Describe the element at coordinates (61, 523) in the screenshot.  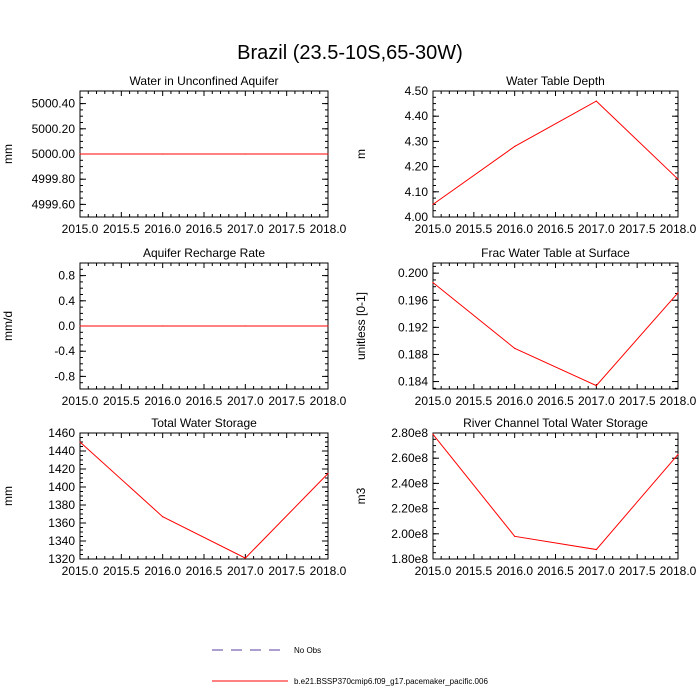
I see `y-tick-label: 1360` at that location.